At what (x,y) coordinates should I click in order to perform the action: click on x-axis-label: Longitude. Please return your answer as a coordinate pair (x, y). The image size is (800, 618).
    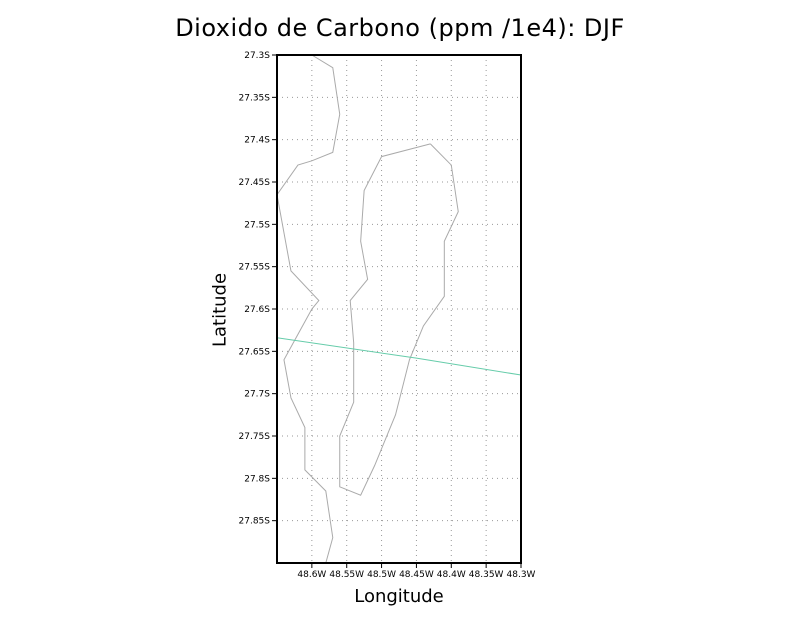
    Looking at the image, I should click on (399, 596).